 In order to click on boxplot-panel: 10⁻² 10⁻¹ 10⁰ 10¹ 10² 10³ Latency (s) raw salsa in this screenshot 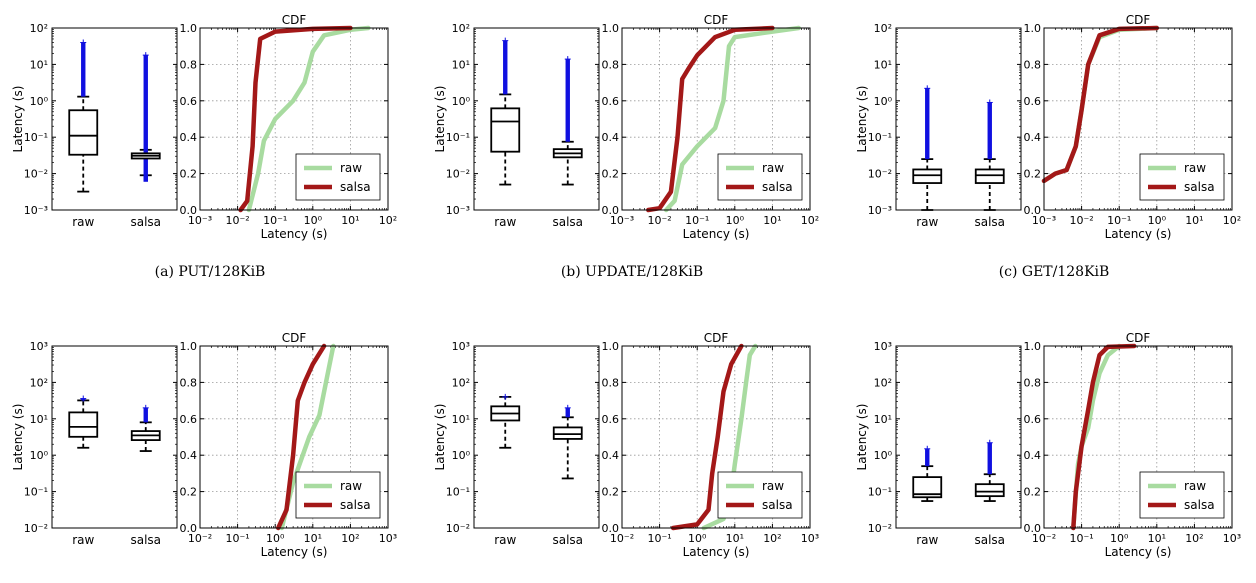, I will do `click(94, 443)`.